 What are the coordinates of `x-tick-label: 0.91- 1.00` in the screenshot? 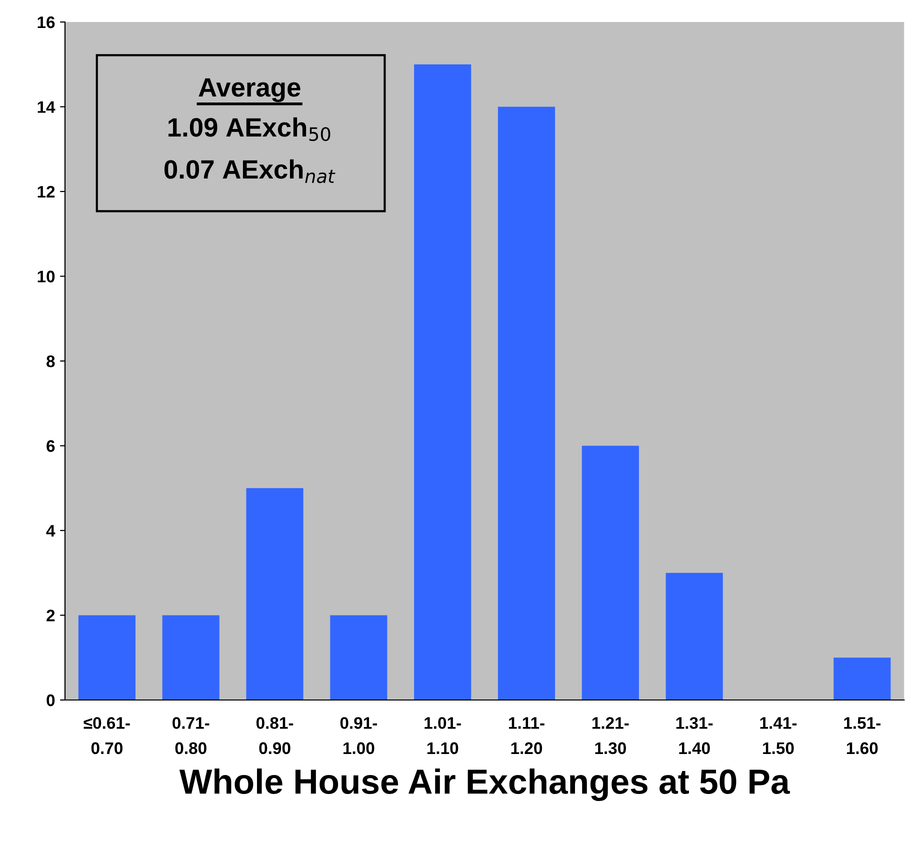 It's located at (359, 735).